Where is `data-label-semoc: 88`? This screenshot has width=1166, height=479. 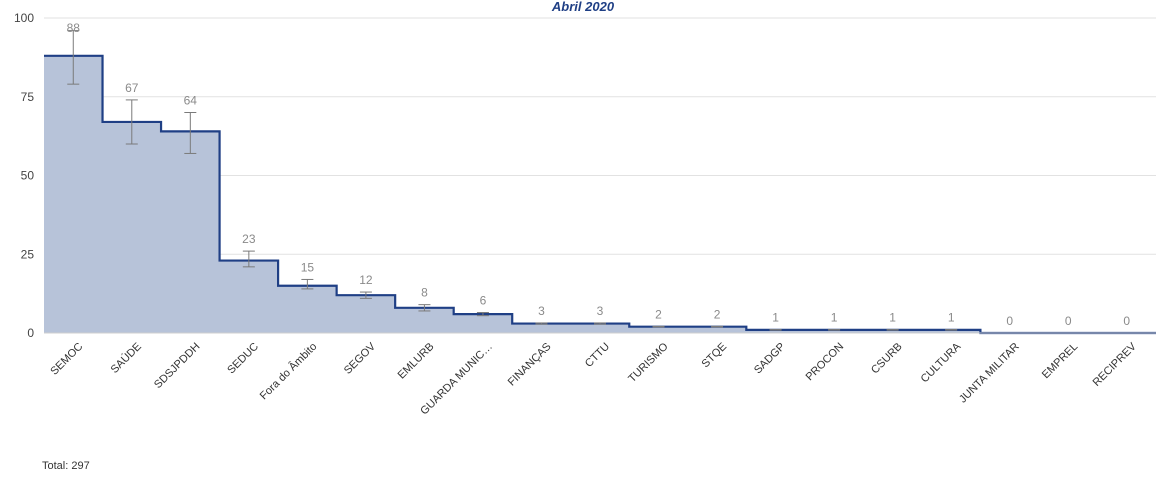
data-label-semoc: 88 is located at coordinates (74, 28).